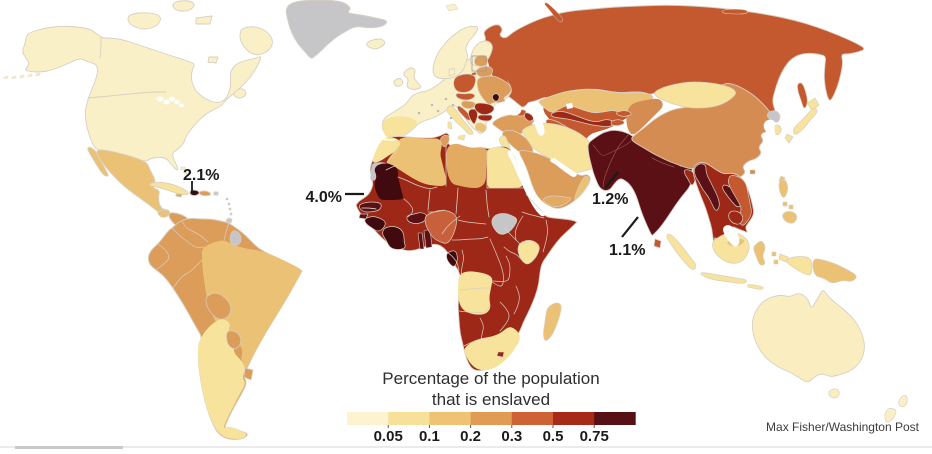 Image resolution: width=932 pixels, height=454 pixels. I want to click on svg-text: 1.2%, so click(610, 199).